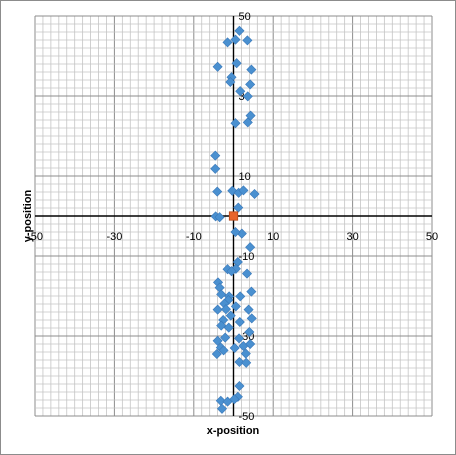 This screenshot has height=455, width=456. Describe the element at coordinates (233, 216) in the screenshot. I see `data-point-square` at that location.